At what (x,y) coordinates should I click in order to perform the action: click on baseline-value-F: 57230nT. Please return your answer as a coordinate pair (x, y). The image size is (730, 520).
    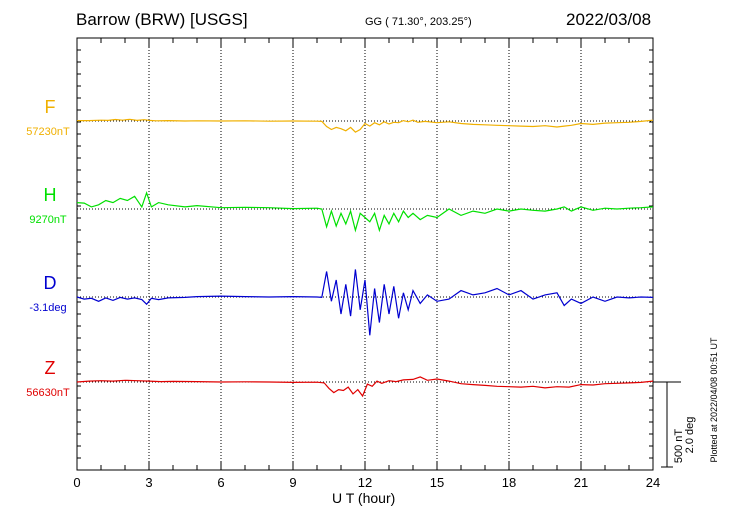
    Looking at the image, I should click on (48, 132).